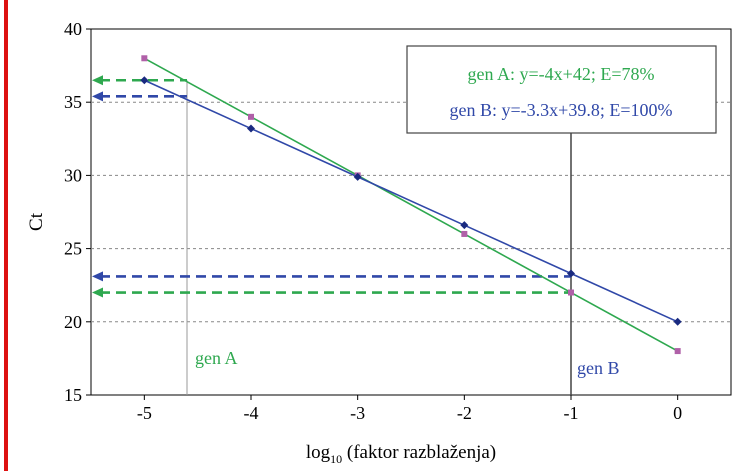 This screenshot has width=749, height=471. What do you see at coordinates (561, 74) in the screenshot?
I see `legend-entry-gen-a: gen A: y=-4x+42; E=78%` at bounding box center [561, 74].